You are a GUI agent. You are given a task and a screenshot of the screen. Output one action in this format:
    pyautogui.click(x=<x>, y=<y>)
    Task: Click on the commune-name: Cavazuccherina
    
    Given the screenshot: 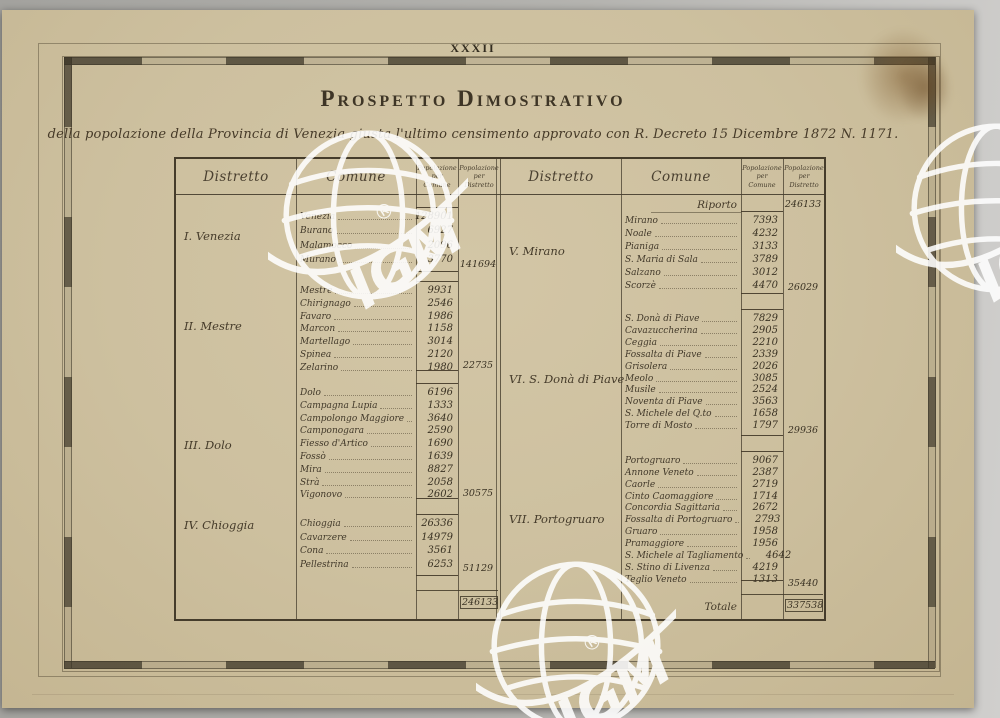 What is the action you would take?
    pyautogui.click(x=661, y=330)
    